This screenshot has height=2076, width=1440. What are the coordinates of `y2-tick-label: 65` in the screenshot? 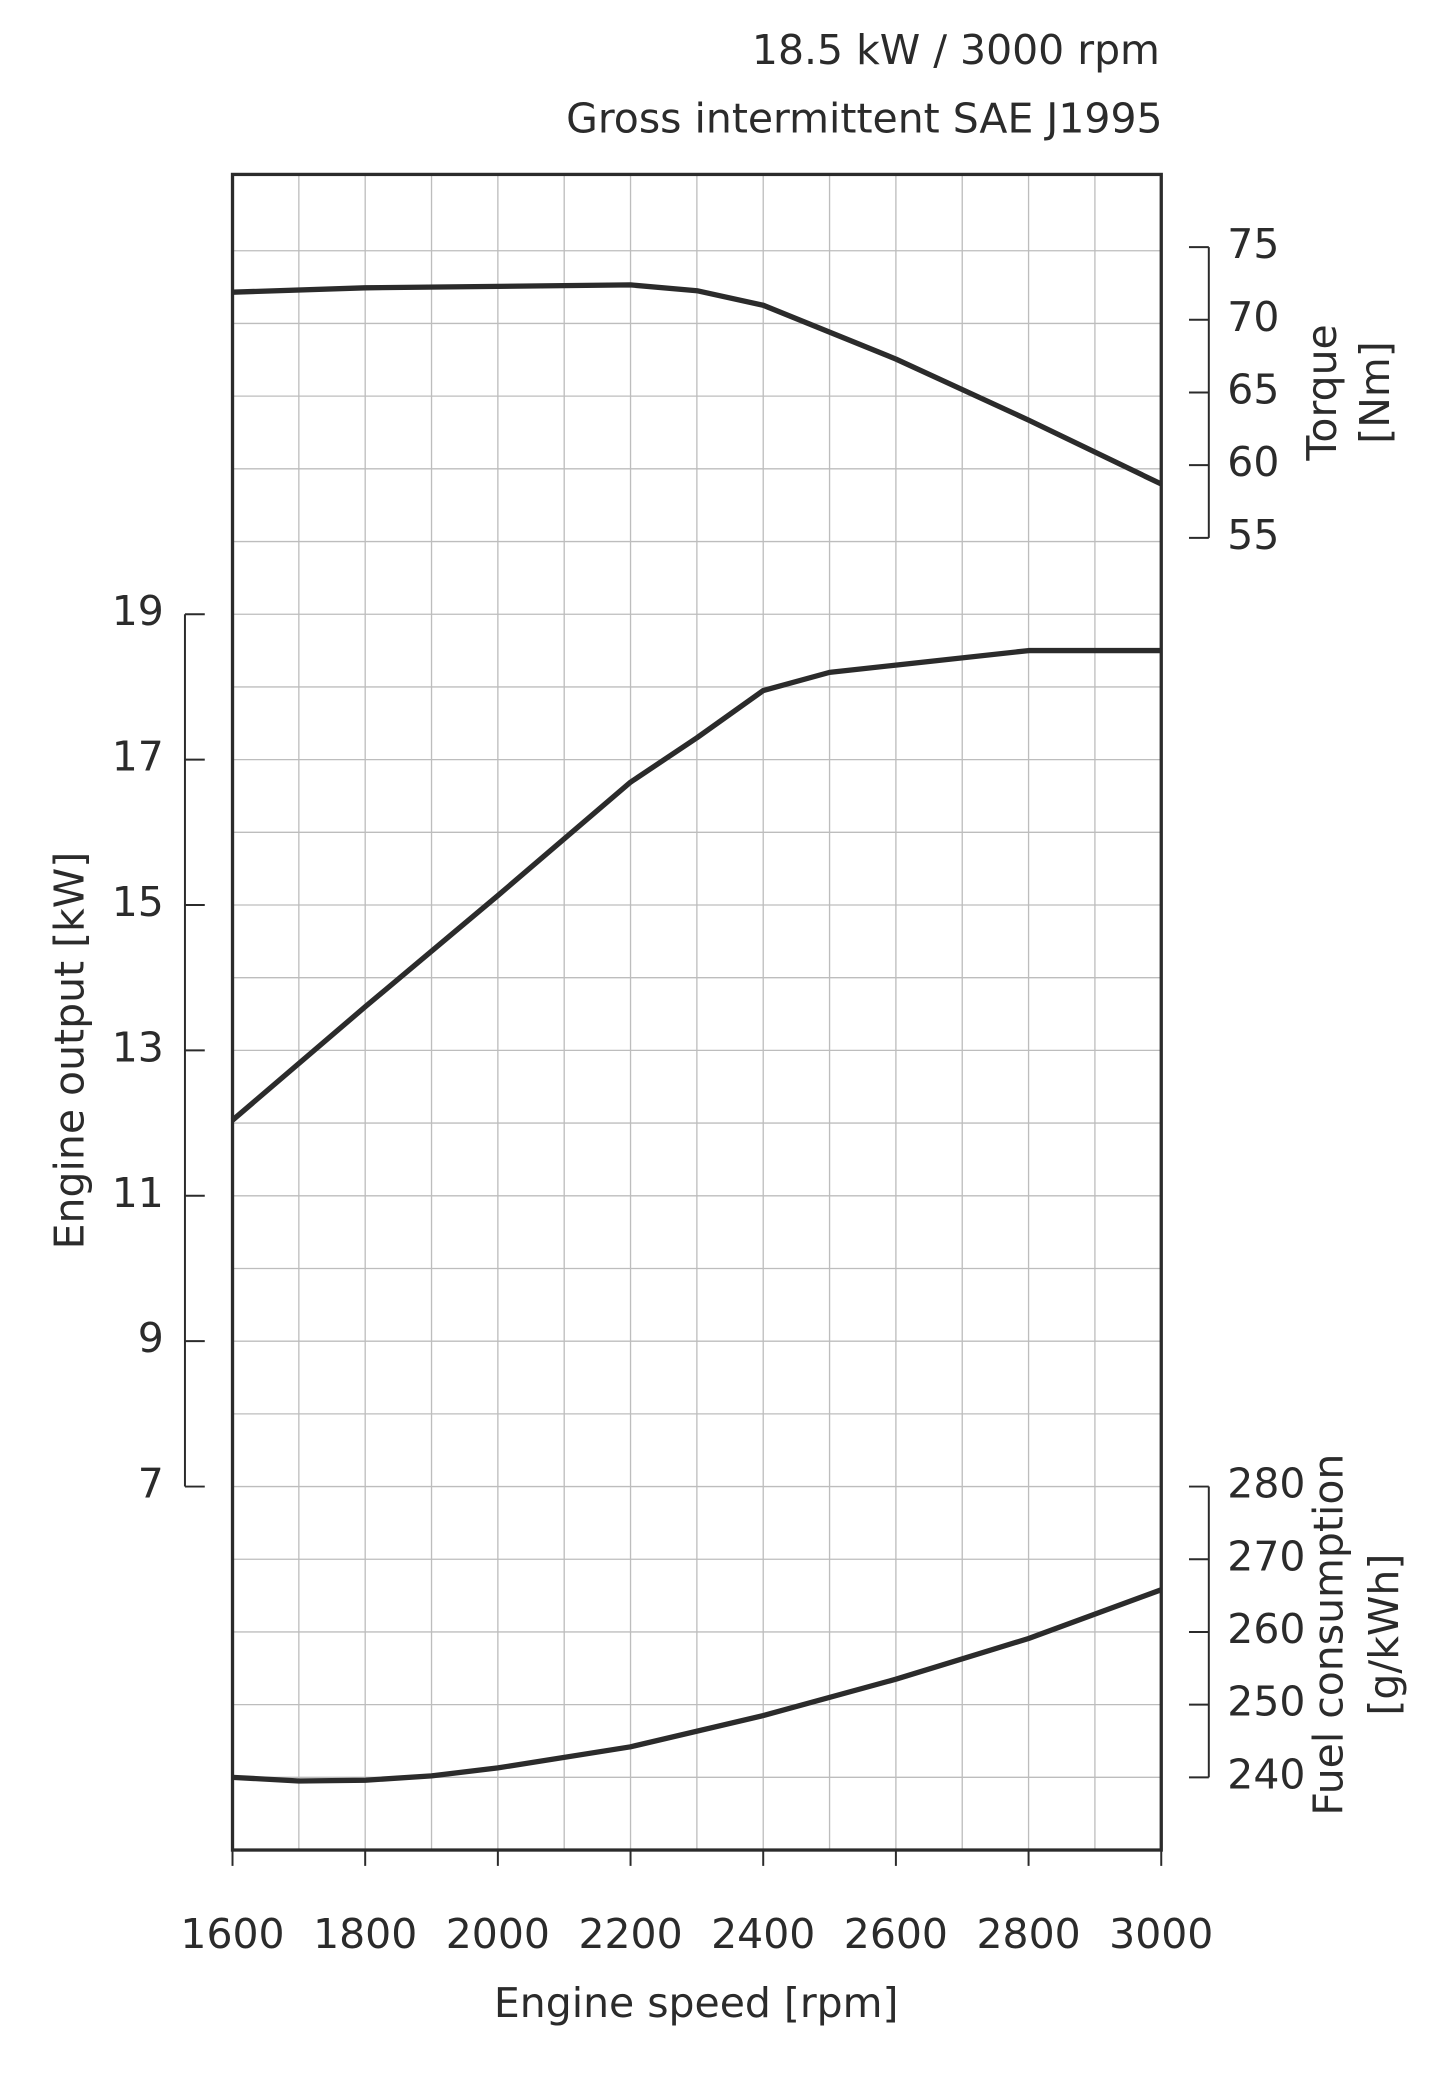 It's located at (1253, 389).